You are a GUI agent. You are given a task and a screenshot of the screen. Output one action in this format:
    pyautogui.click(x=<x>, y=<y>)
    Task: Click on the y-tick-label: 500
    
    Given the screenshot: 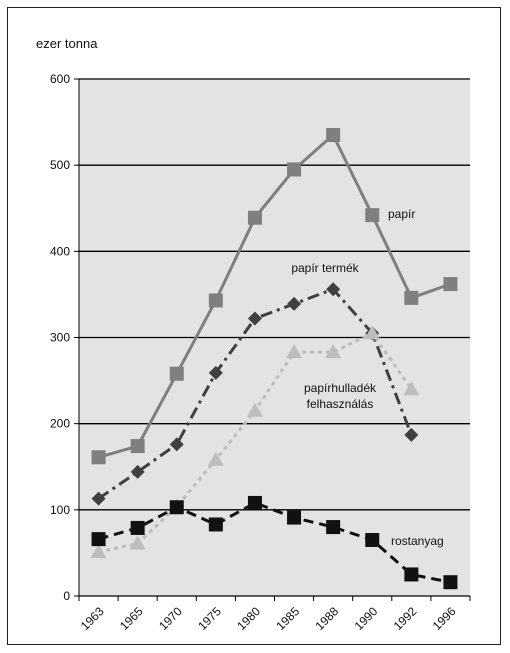 What is the action you would take?
    pyautogui.click(x=60, y=165)
    